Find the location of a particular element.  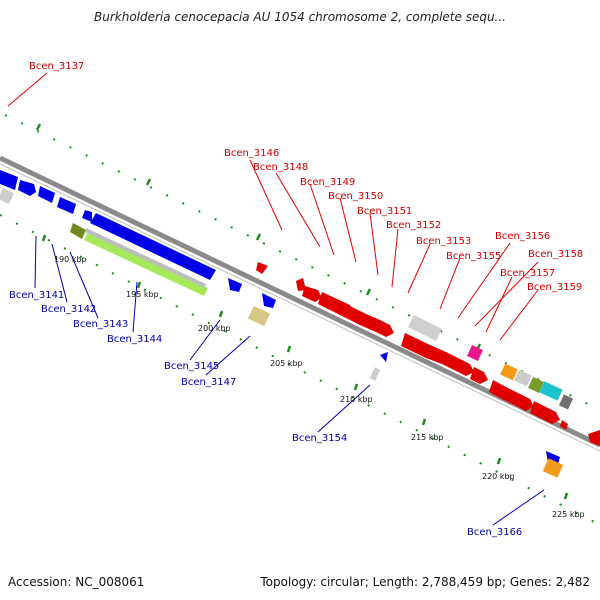

accession-text: Accession: NC_008061 is located at coordinates (76, 582).